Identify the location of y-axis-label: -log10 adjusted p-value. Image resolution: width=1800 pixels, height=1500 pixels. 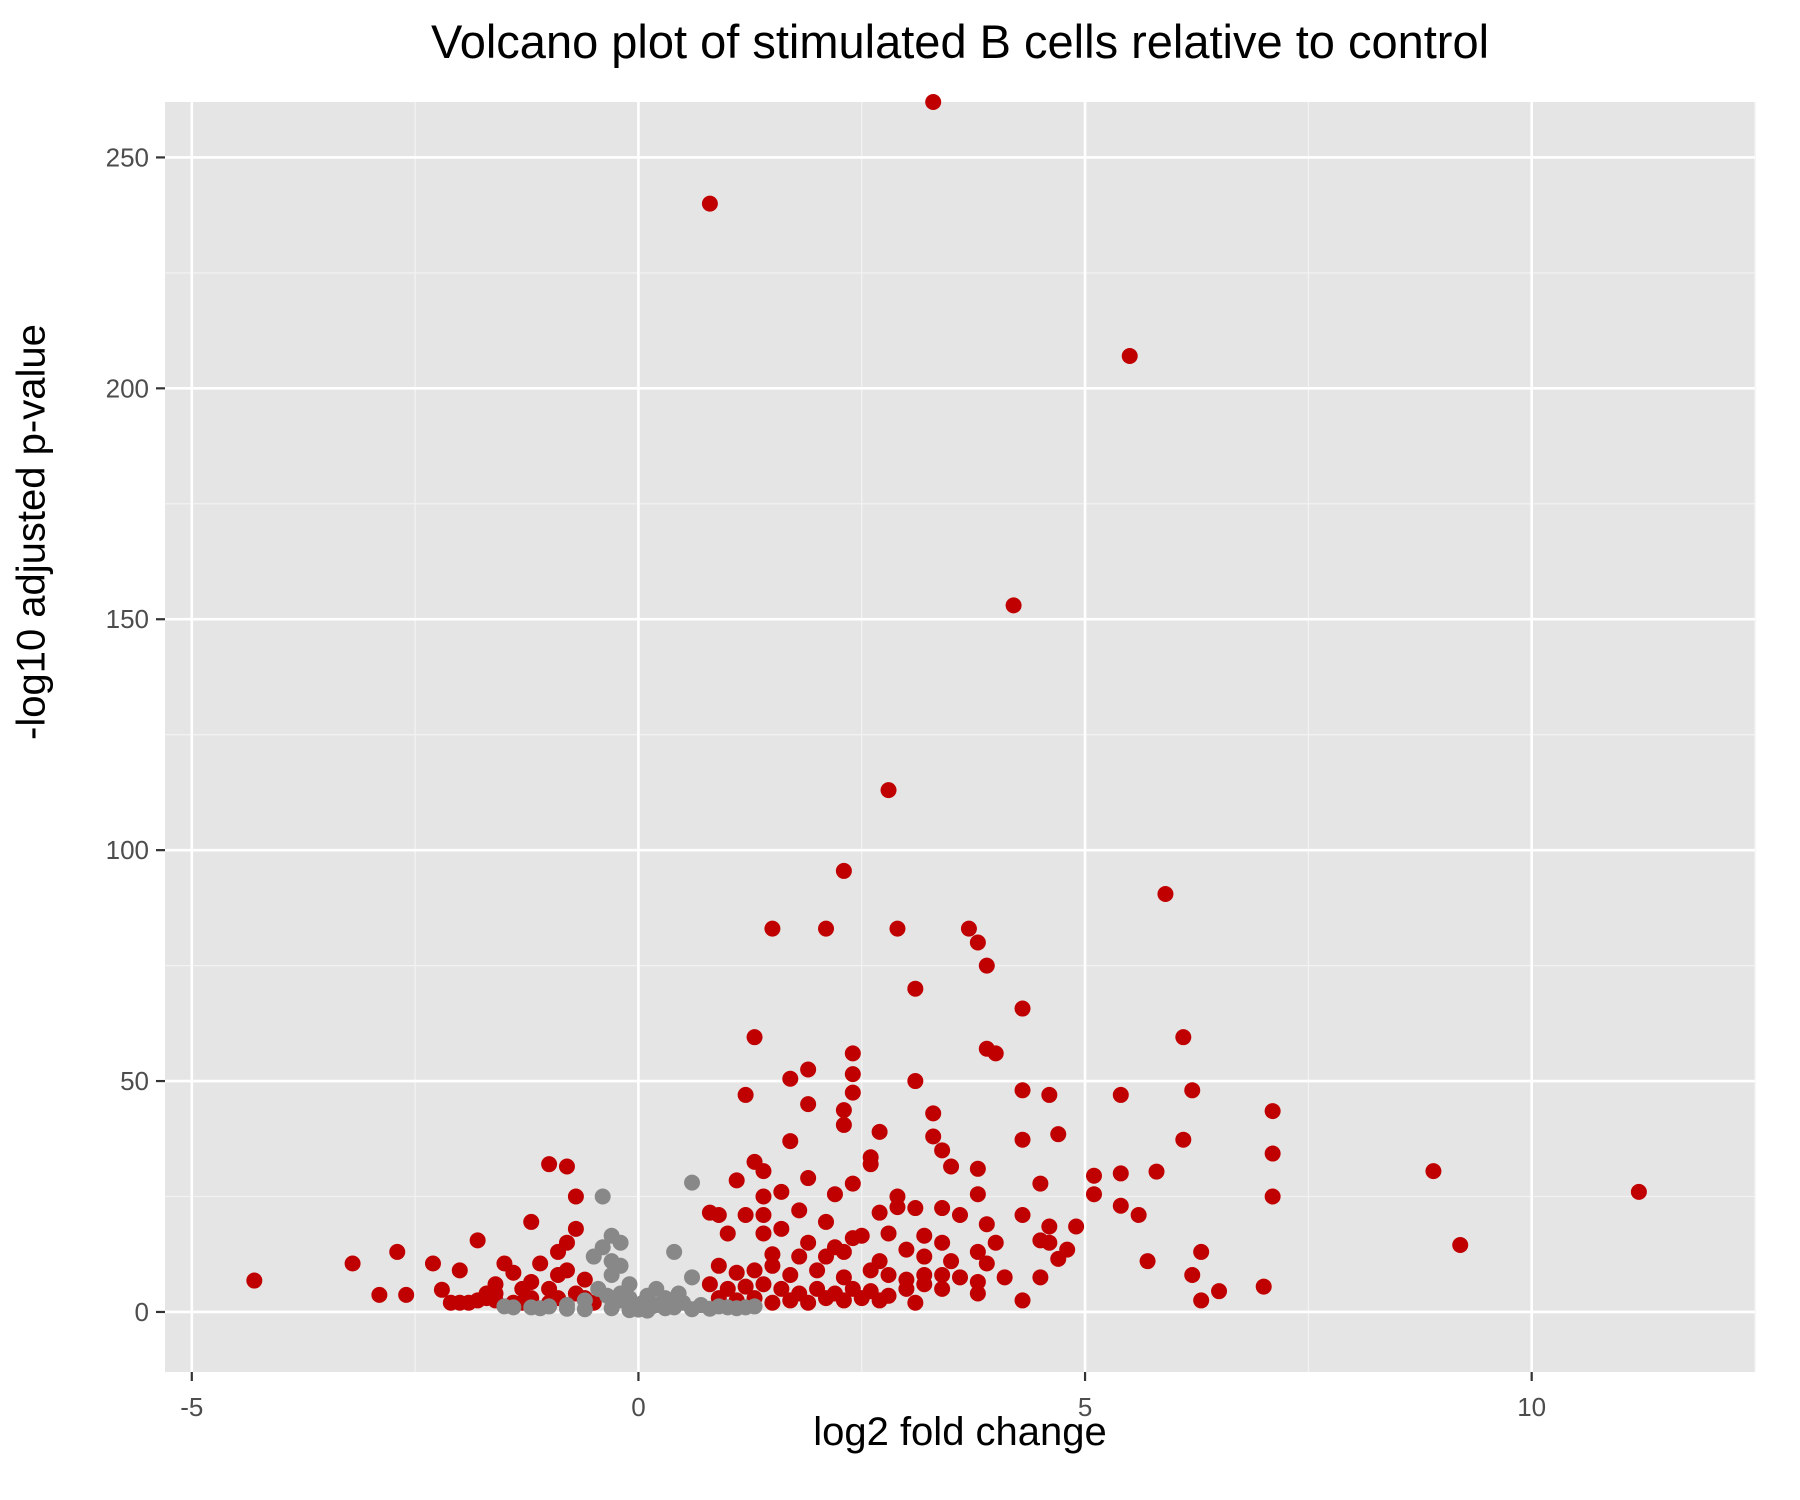
(31, 532).